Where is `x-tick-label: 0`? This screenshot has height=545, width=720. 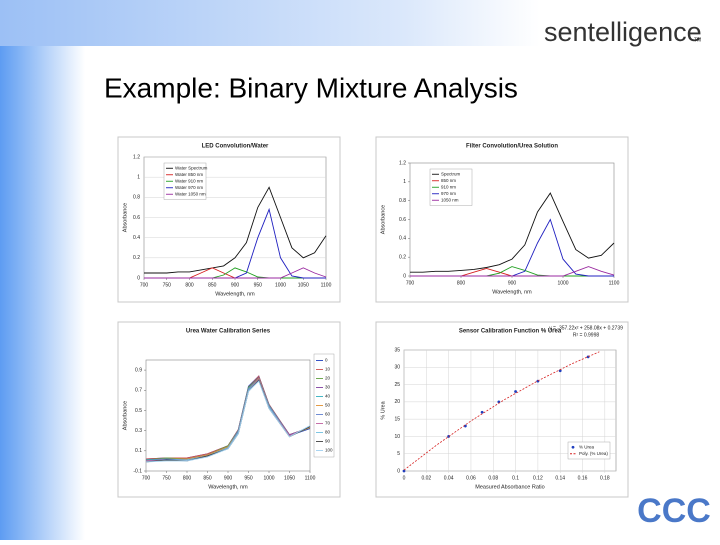 x-tick-label: 0 is located at coordinates (404, 478).